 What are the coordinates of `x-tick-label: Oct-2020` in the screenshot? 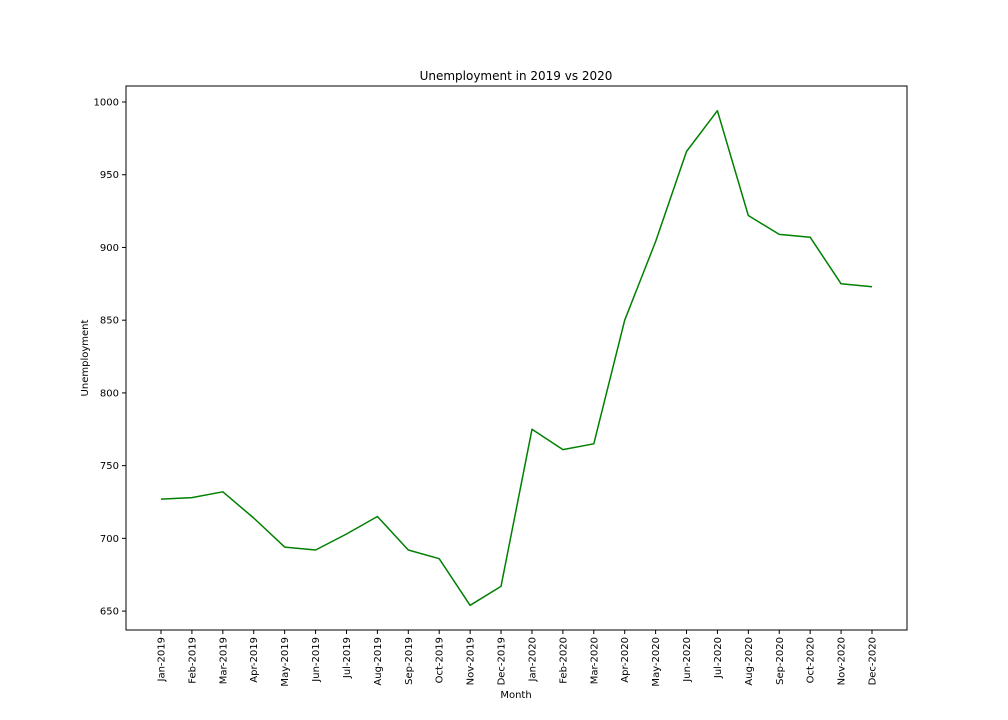 It's located at (811, 660).